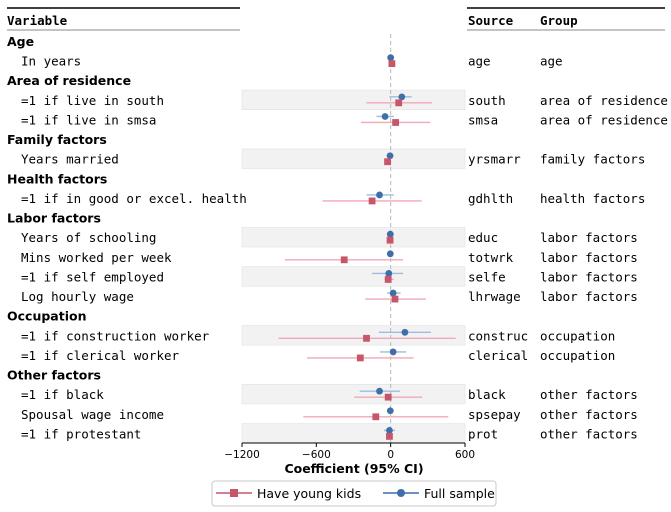 The width and height of the screenshot is (671, 512). Describe the element at coordinates (242, 455) in the screenshot. I see `x-tick-label: −1200` at that location.